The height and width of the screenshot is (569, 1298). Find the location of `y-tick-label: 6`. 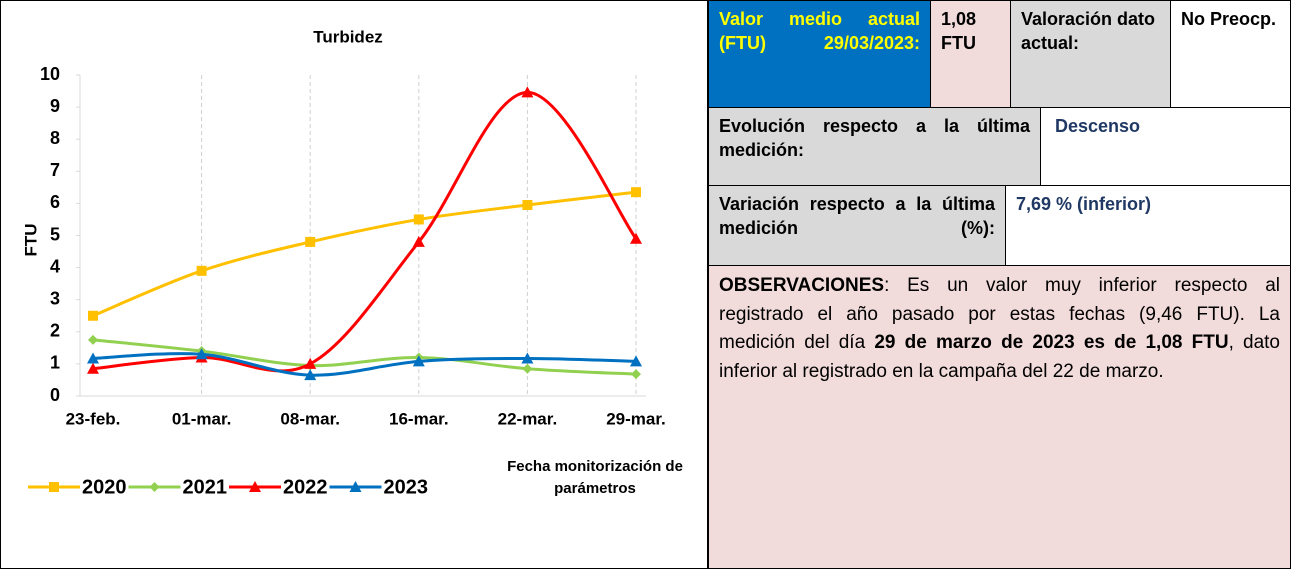

y-tick-label: 6 is located at coordinates (55, 202).